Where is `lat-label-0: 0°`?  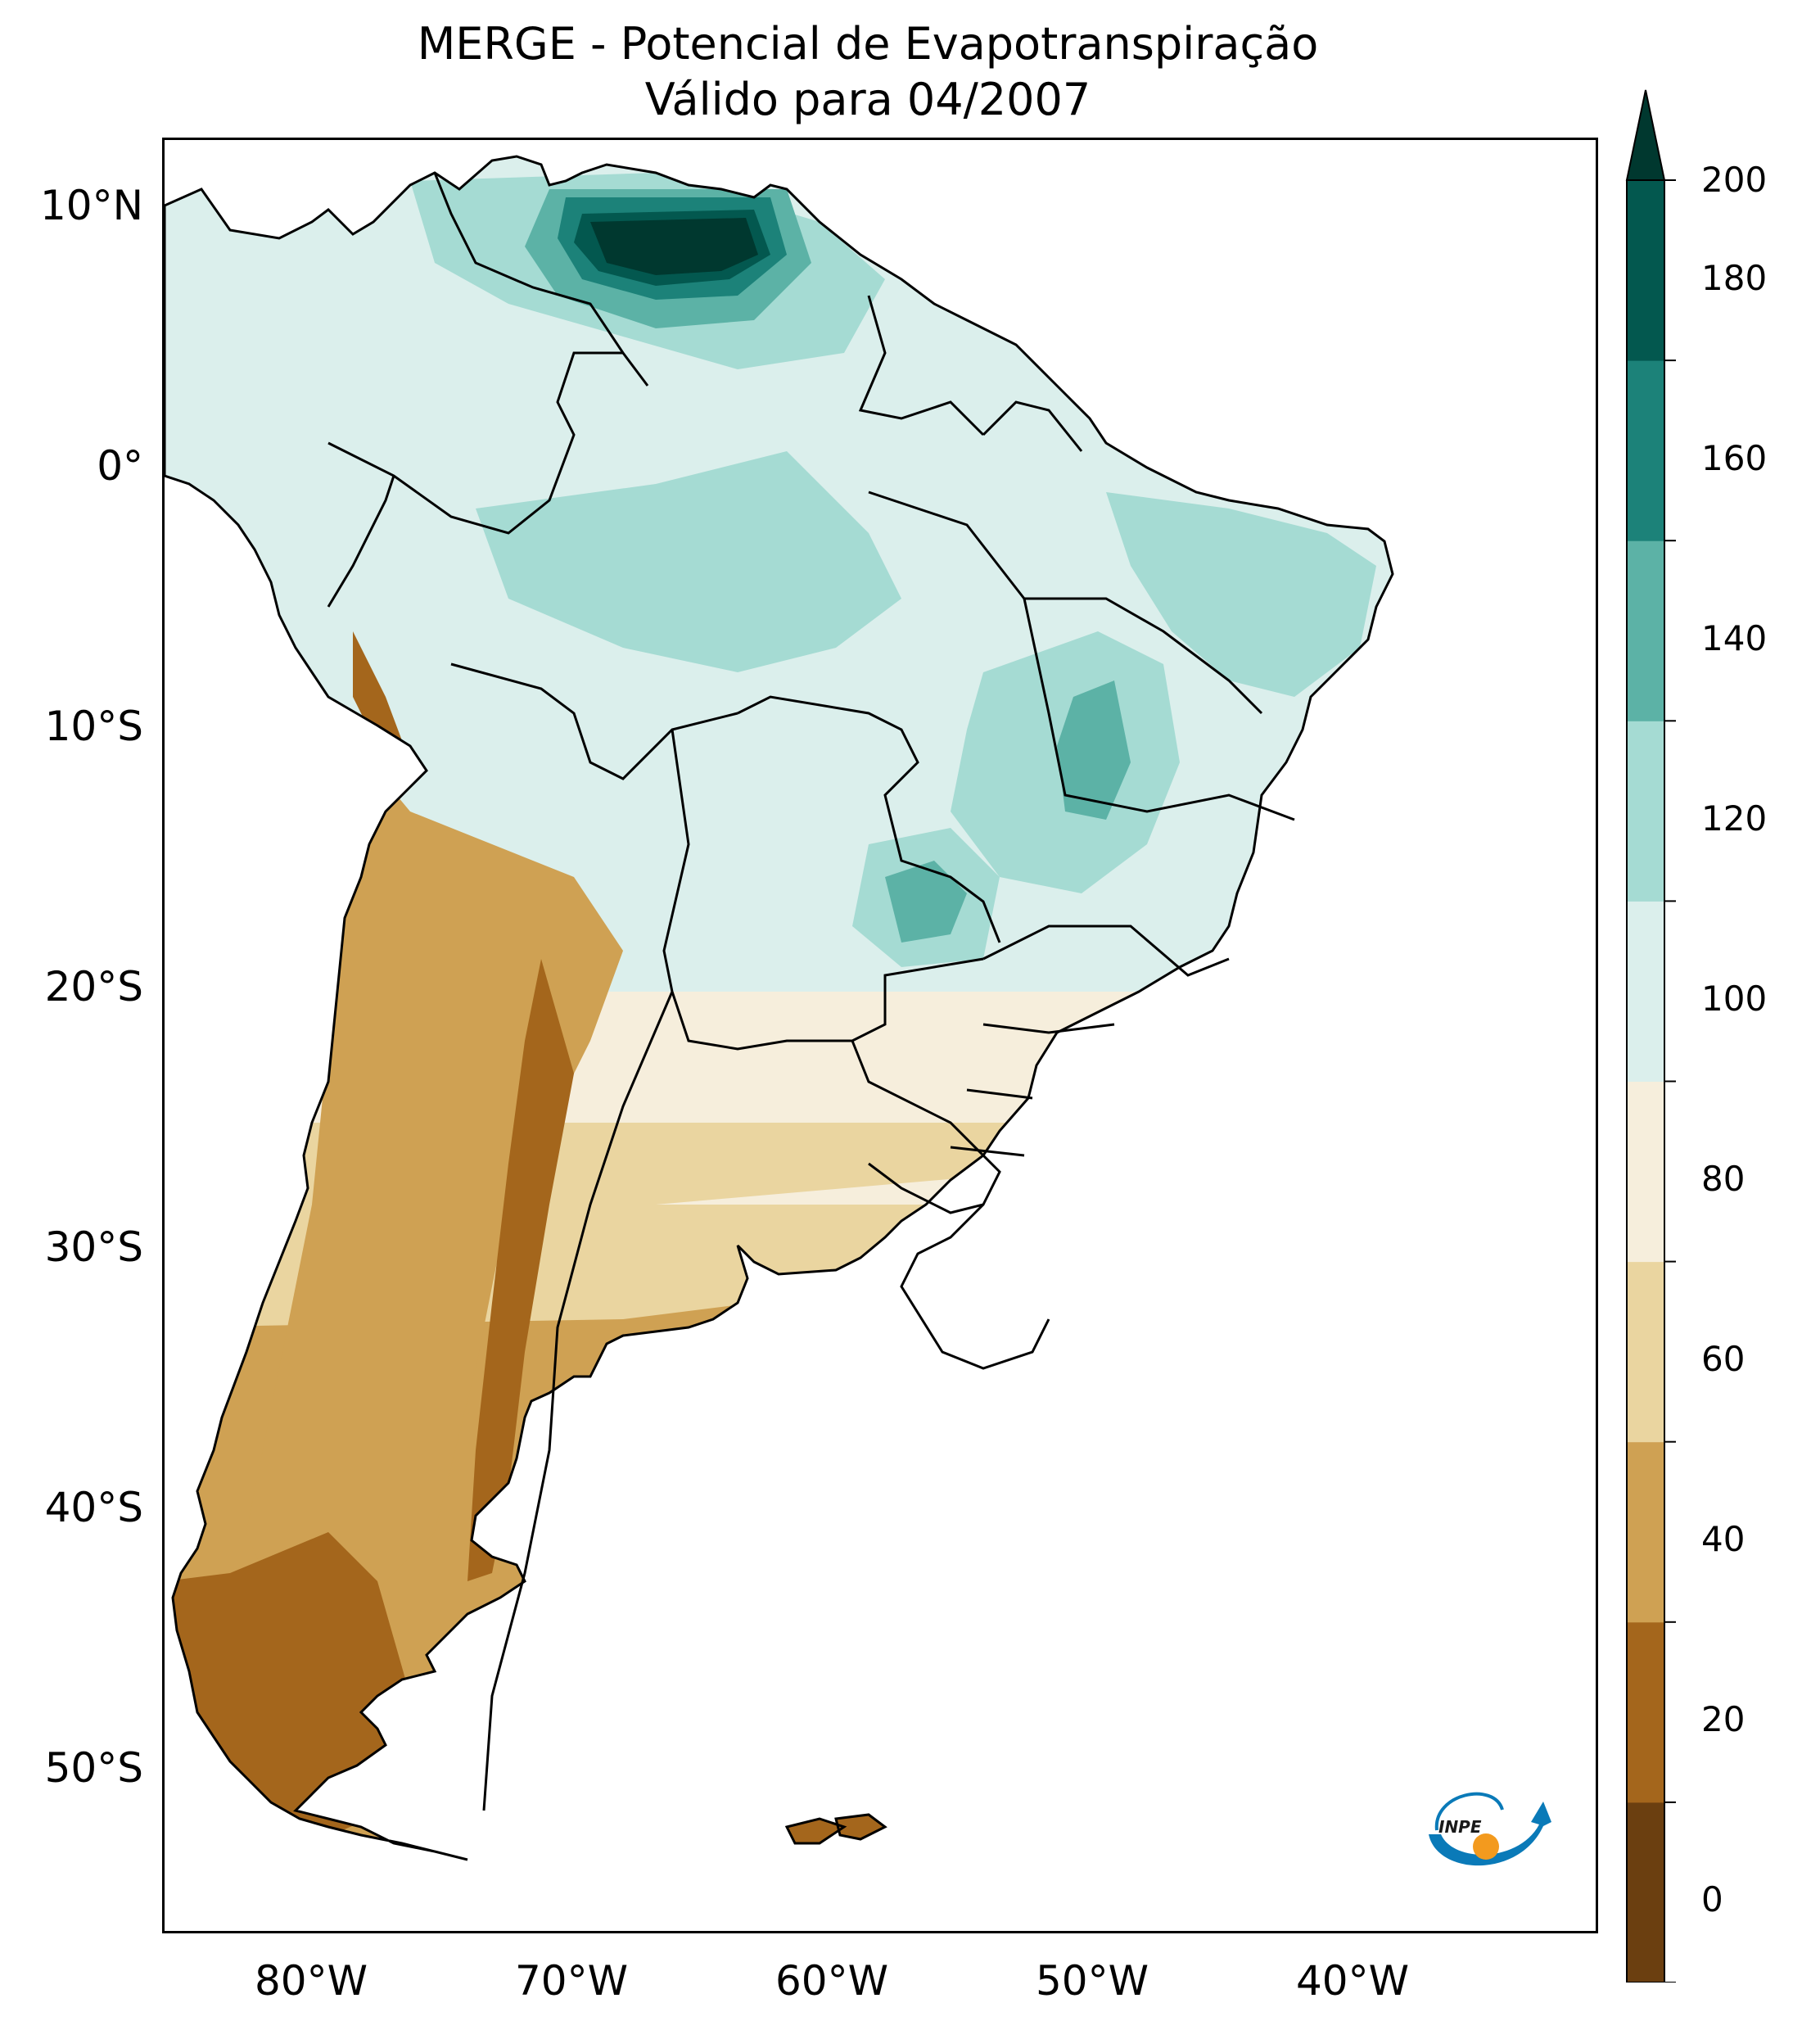
lat-label-0: 0° is located at coordinates (120, 466).